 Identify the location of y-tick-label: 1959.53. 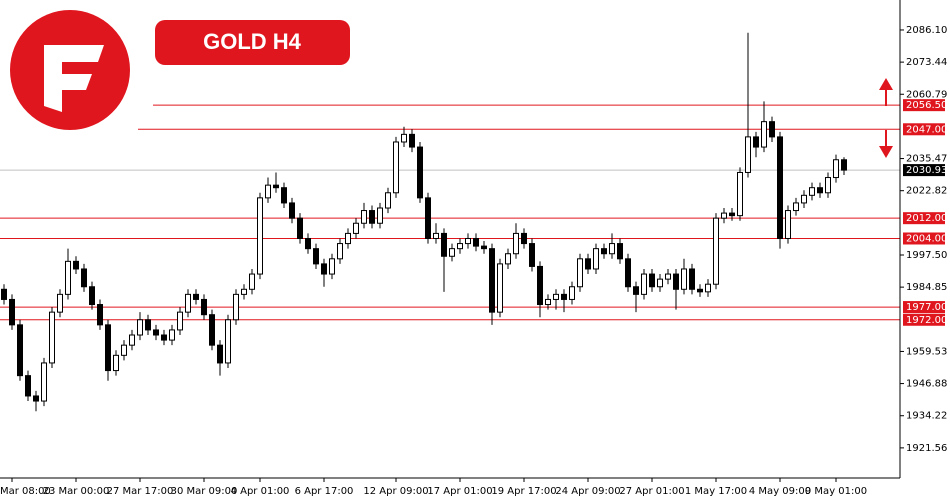
(926, 351).